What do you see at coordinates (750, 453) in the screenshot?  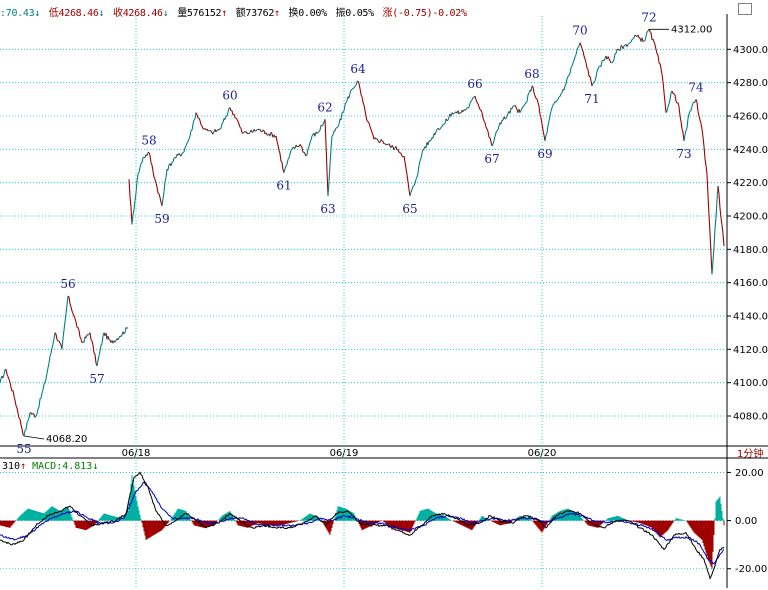 I see `interval-label: 1分钟` at bounding box center [750, 453].